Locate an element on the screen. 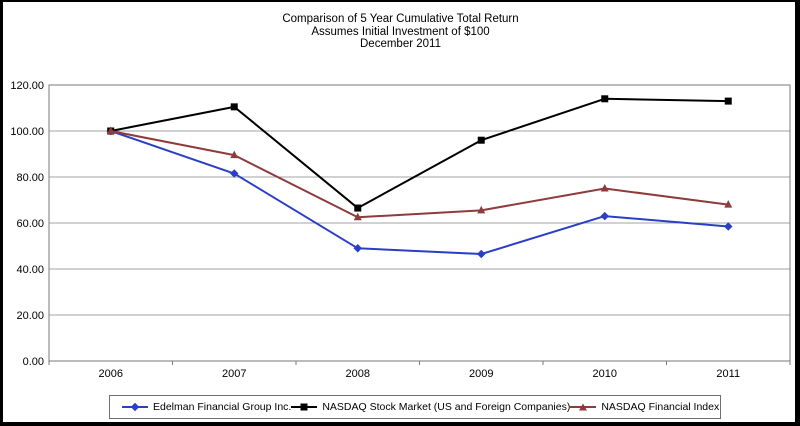  legend-label-edelman: Edelman Financial Group Inc. is located at coordinates (222, 407).